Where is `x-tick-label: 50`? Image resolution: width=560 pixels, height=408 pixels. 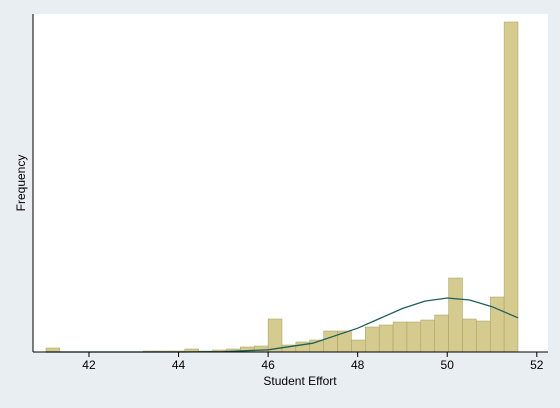
x-tick-label: 50 is located at coordinates (448, 365).